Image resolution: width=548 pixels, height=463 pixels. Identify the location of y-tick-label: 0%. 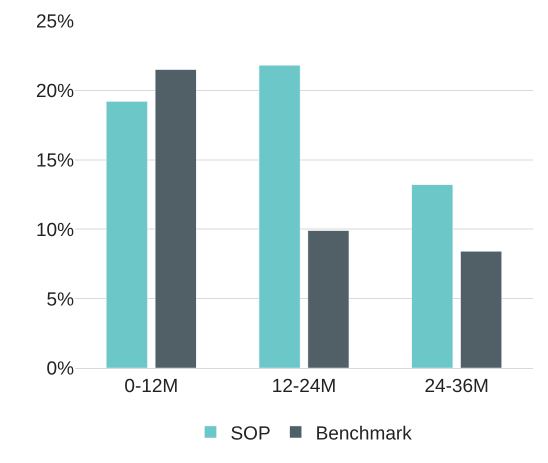
(60, 369).